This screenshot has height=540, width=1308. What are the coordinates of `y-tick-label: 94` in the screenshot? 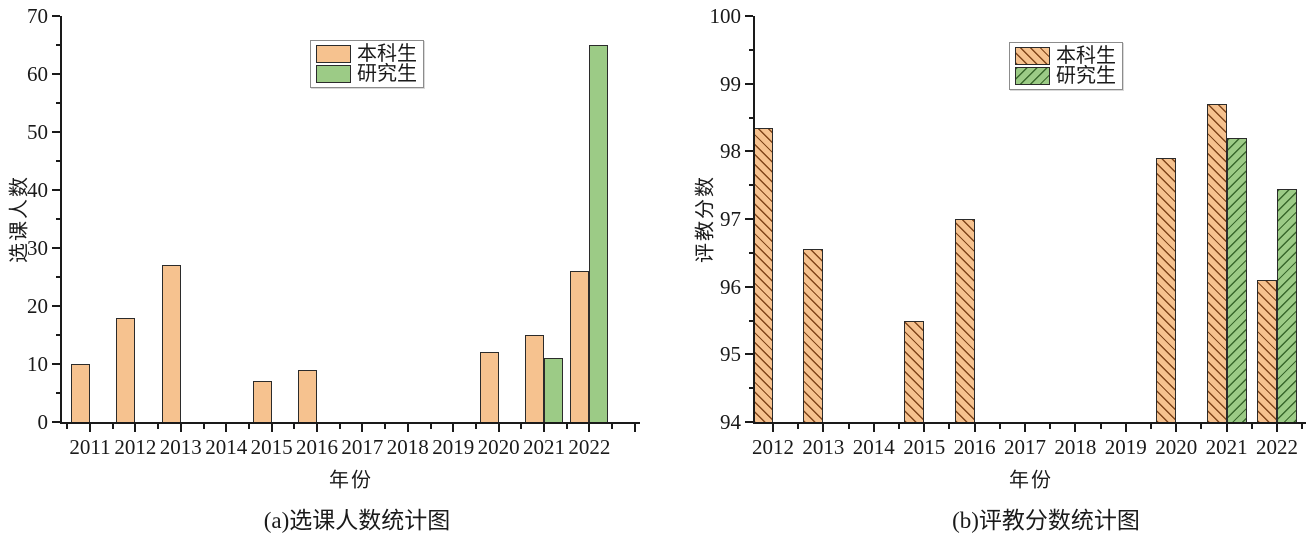 It's located at (730, 422).